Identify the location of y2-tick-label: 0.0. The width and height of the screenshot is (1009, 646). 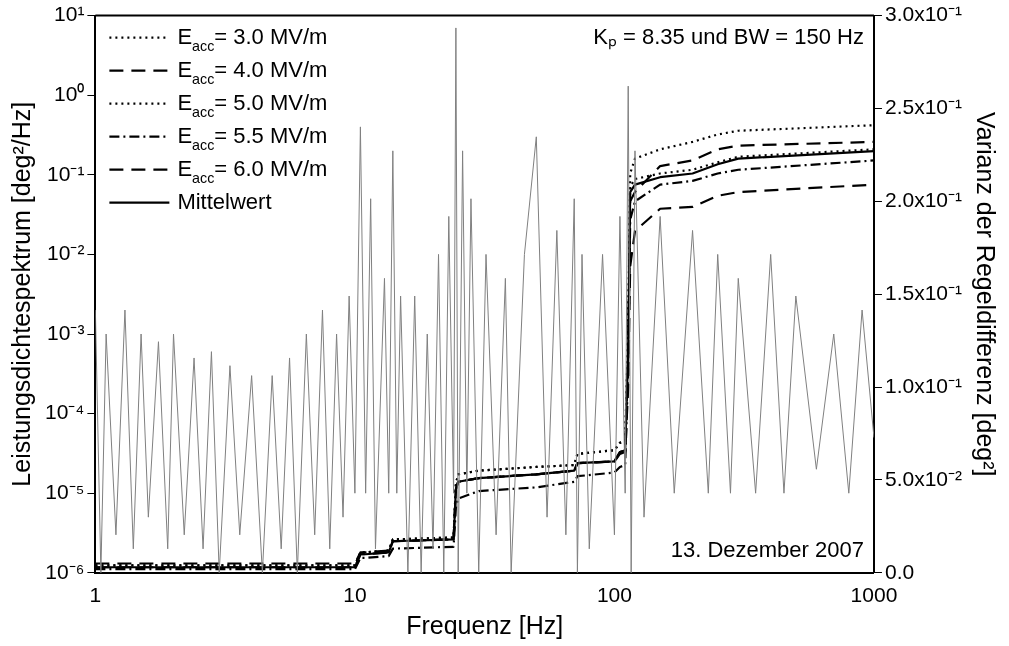
(899, 571).